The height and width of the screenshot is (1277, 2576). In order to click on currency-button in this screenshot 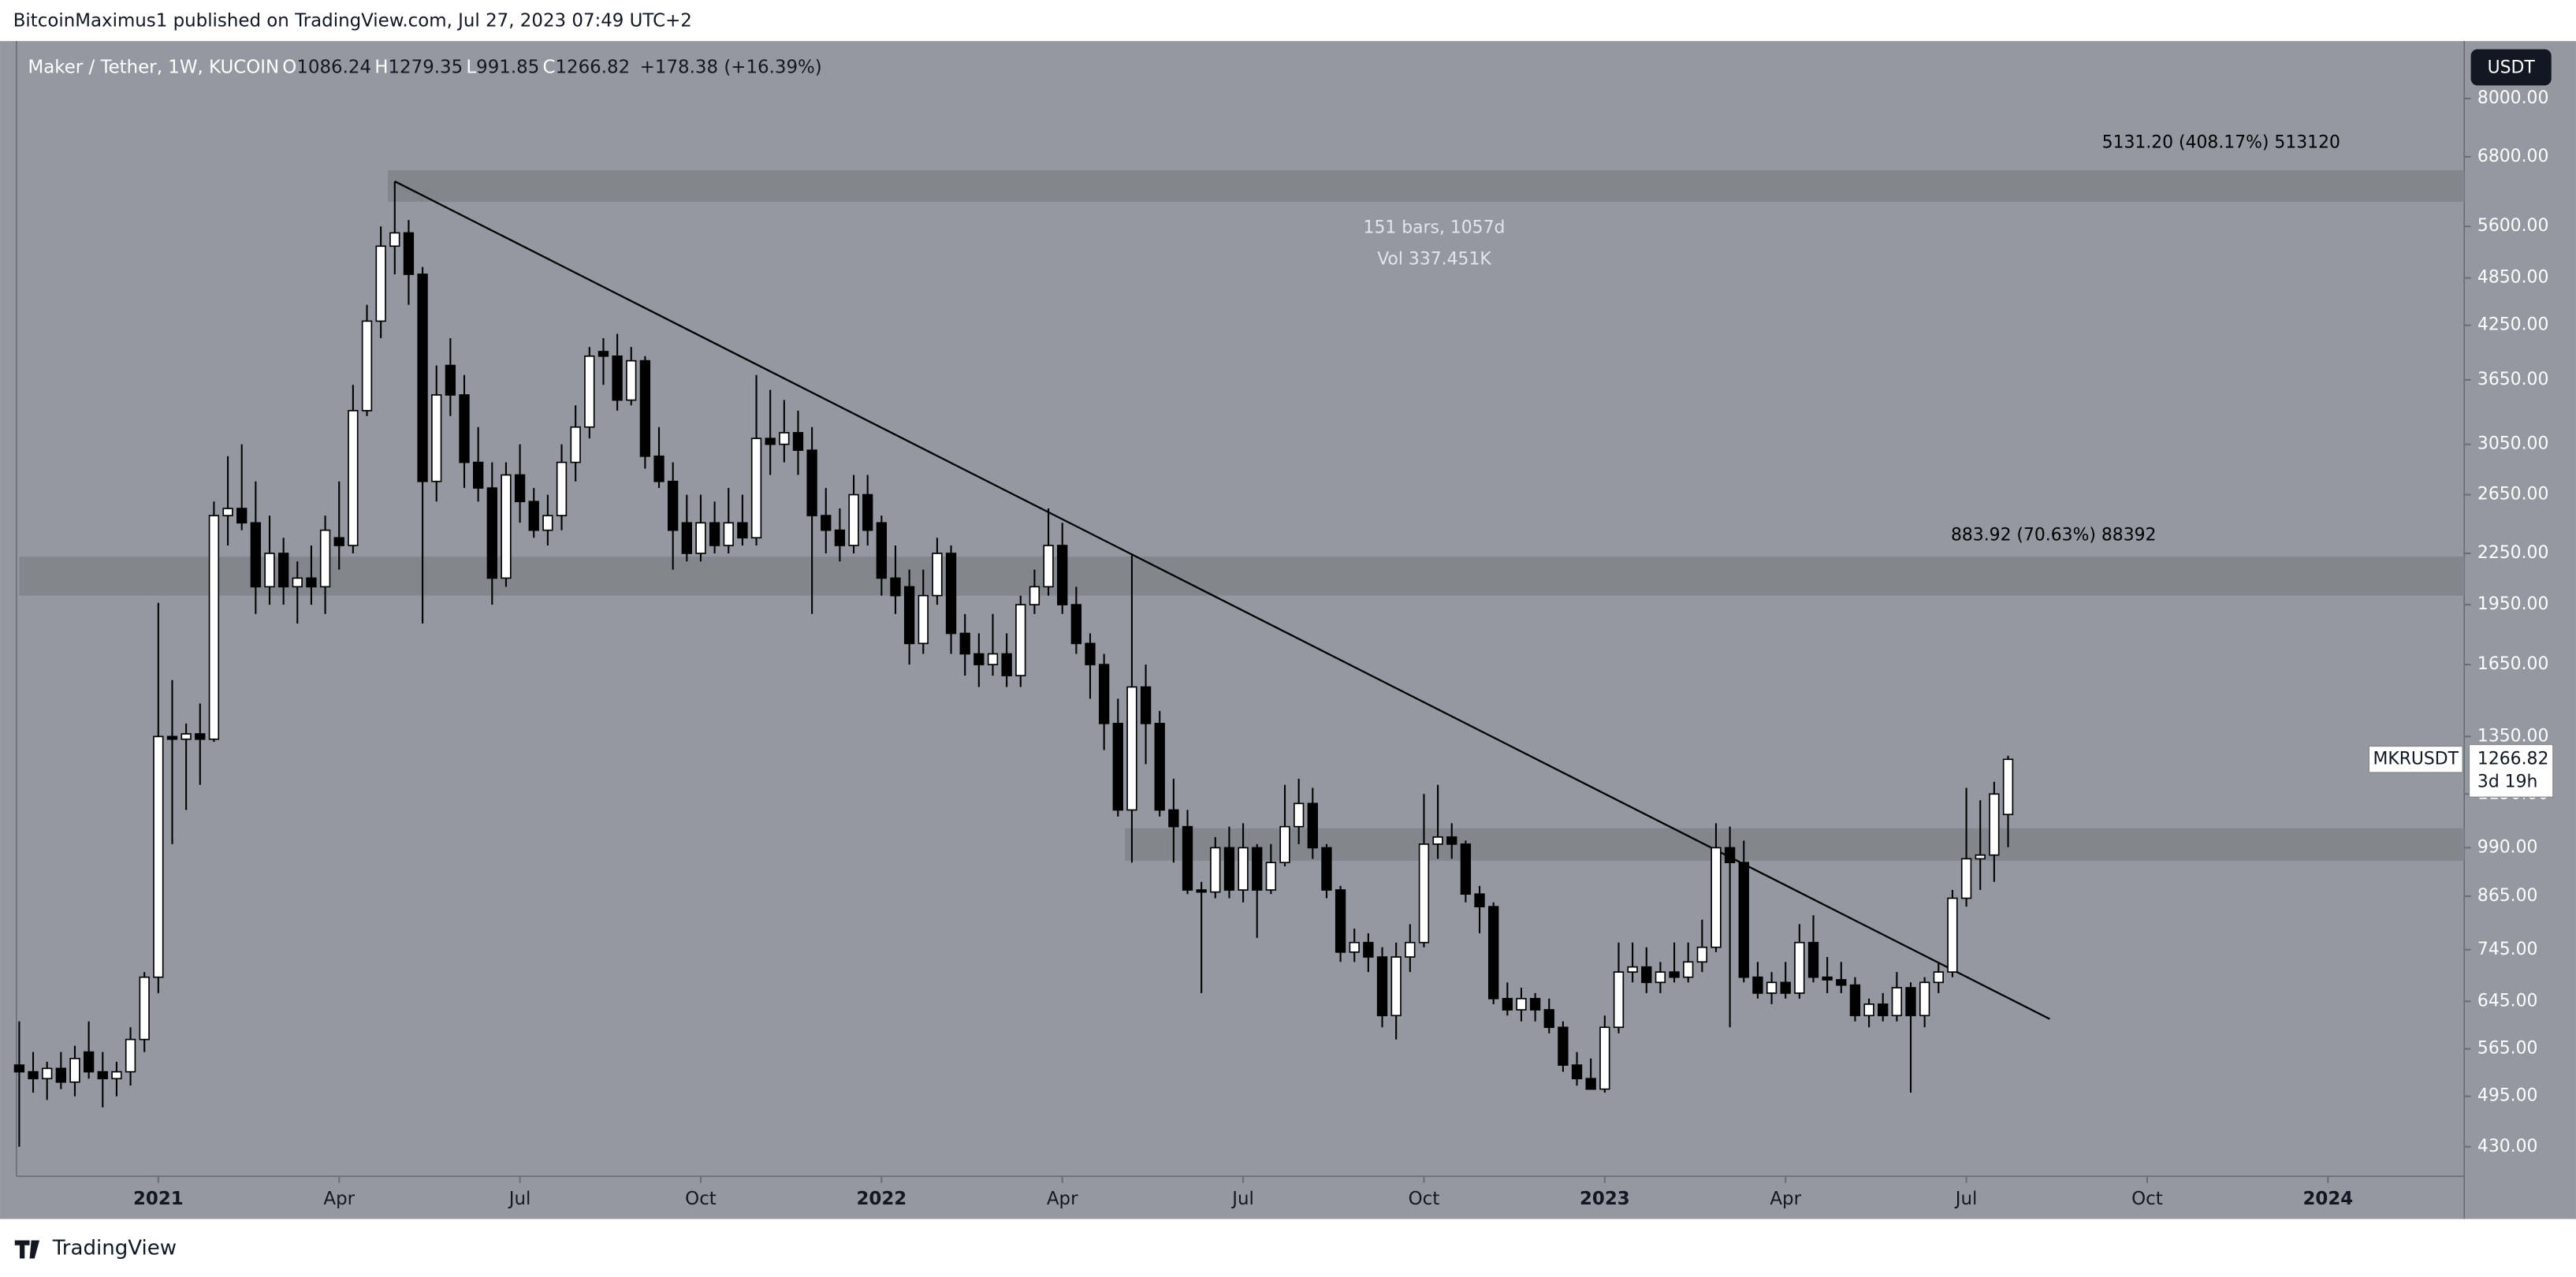, I will do `click(2511, 67)`.